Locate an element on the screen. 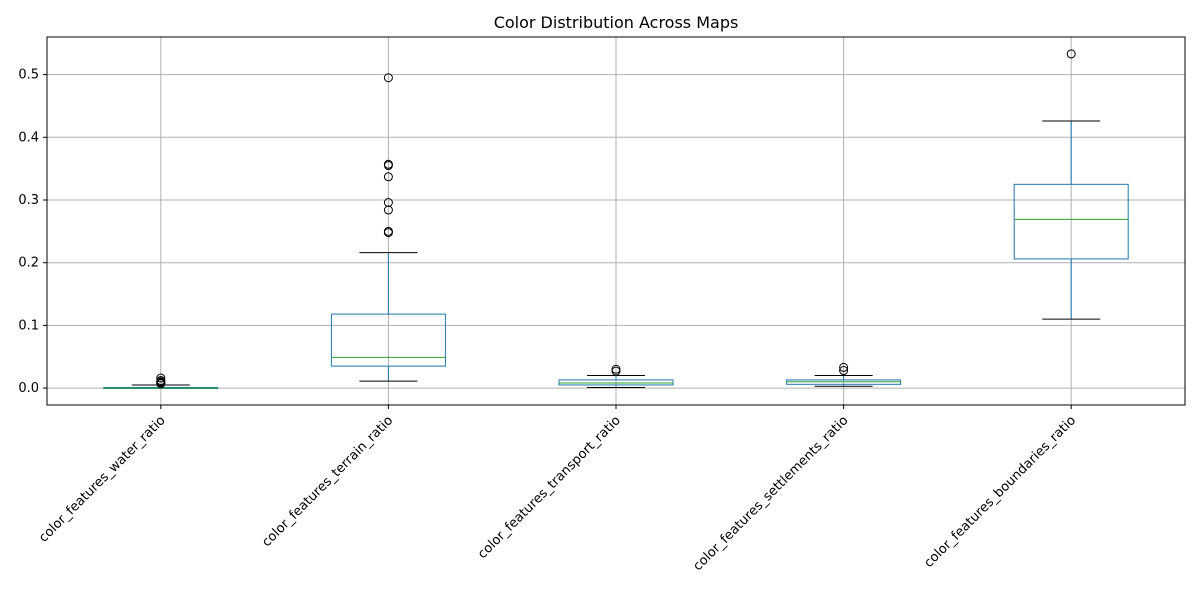  y-tick-label: 0.0 is located at coordinates (28, 388).